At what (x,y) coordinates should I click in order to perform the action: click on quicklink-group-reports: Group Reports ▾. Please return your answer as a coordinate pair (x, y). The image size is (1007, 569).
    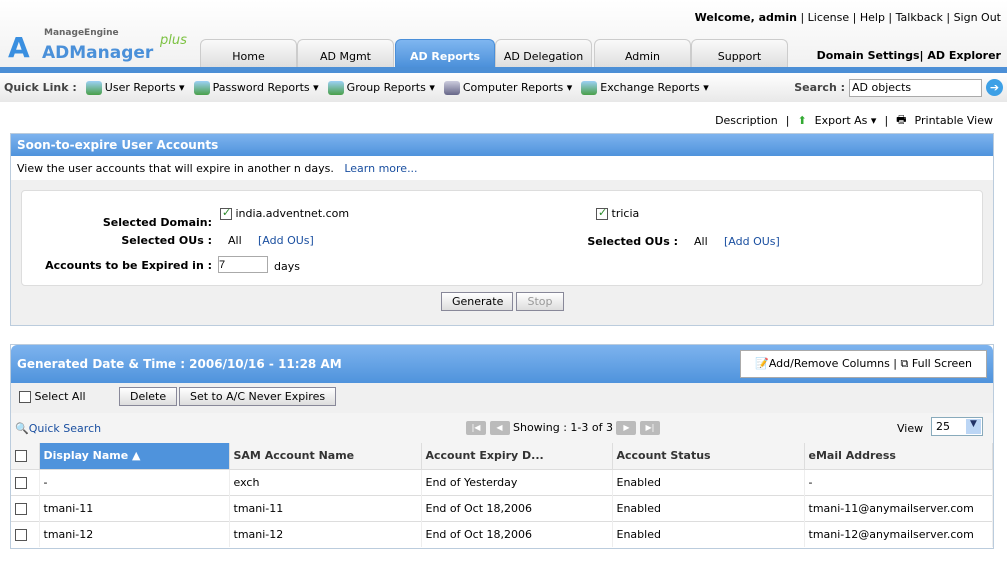
    Looking at the image, I should click on (381, 87).